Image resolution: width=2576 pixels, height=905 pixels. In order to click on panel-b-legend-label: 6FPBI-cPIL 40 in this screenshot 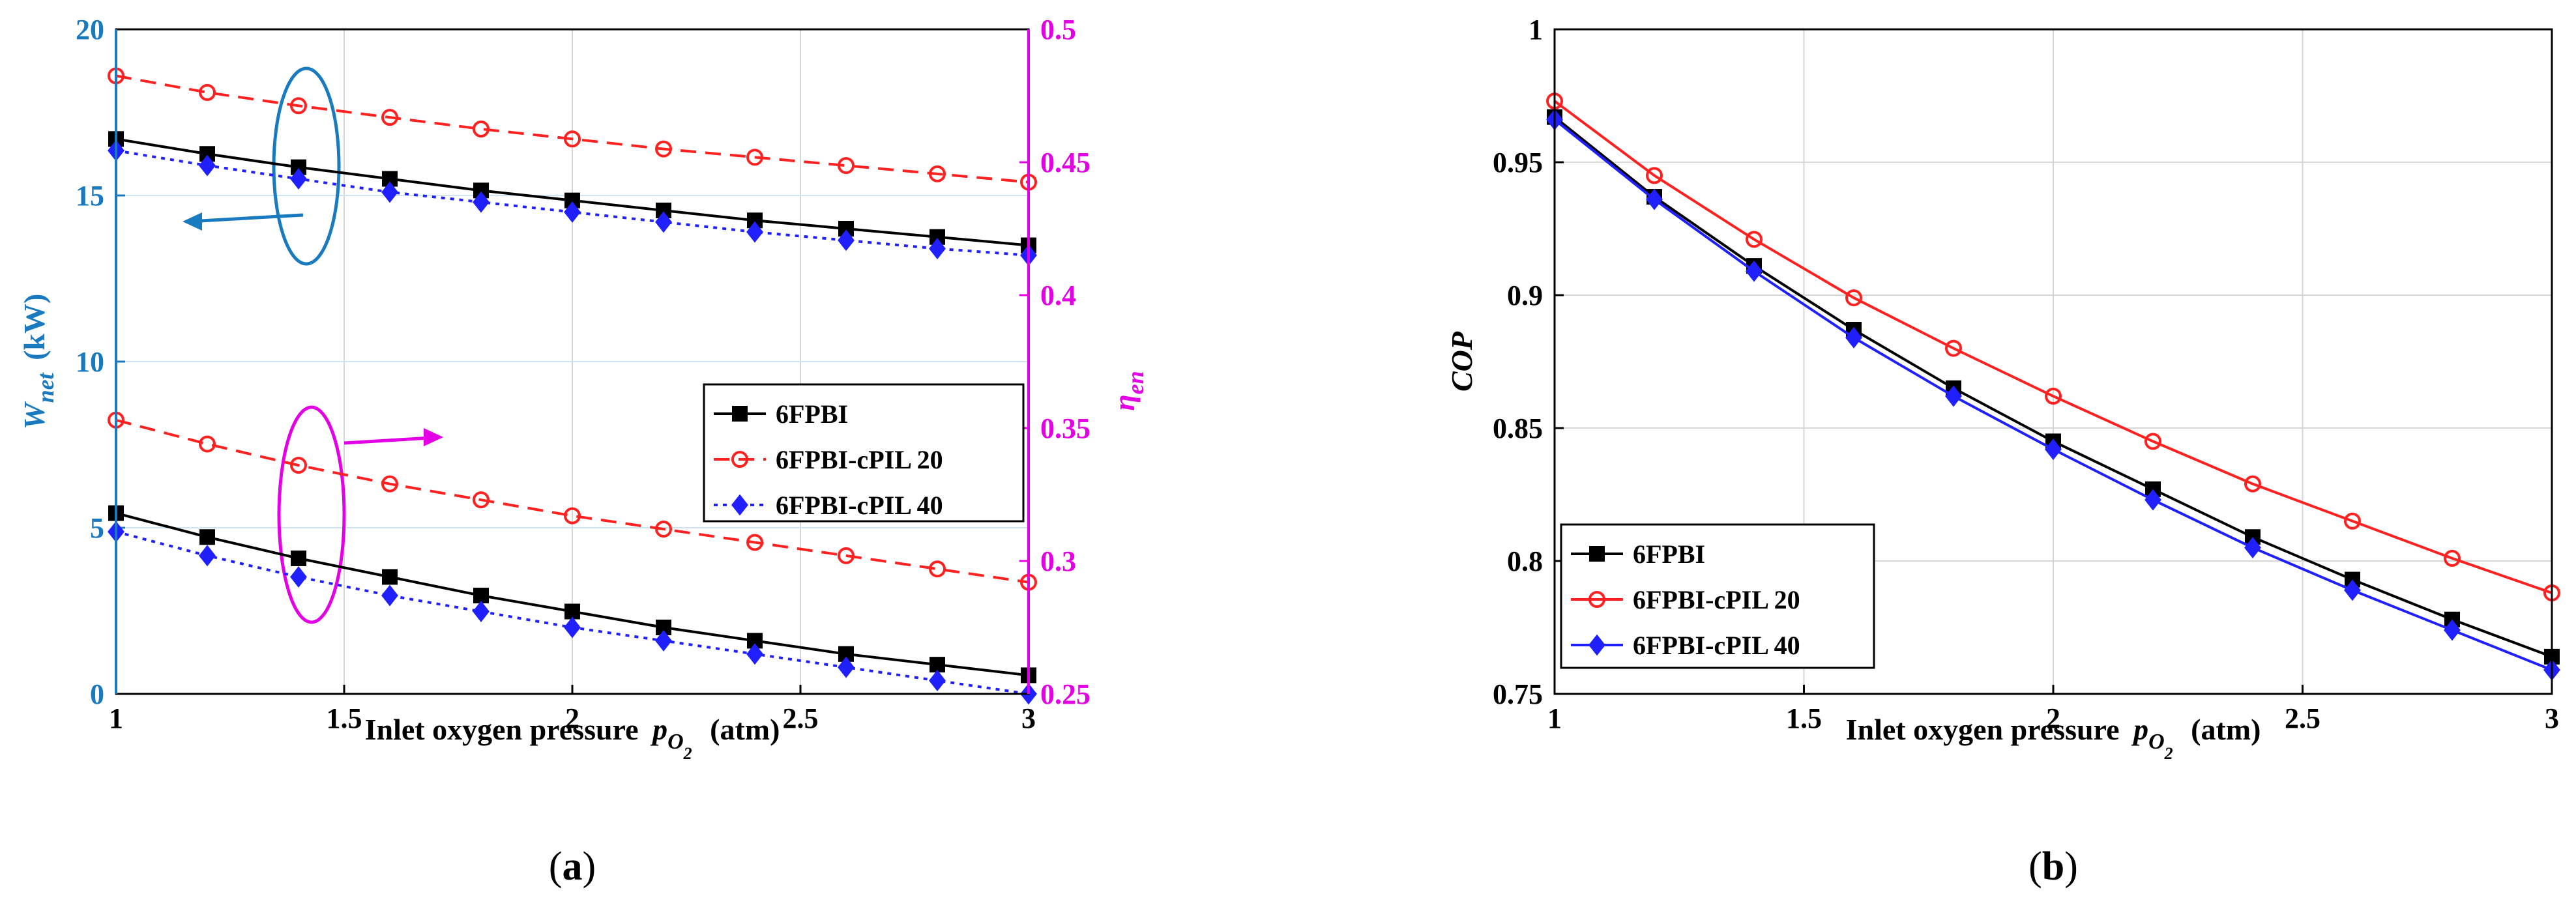, I will do `click(1716, 645)`.